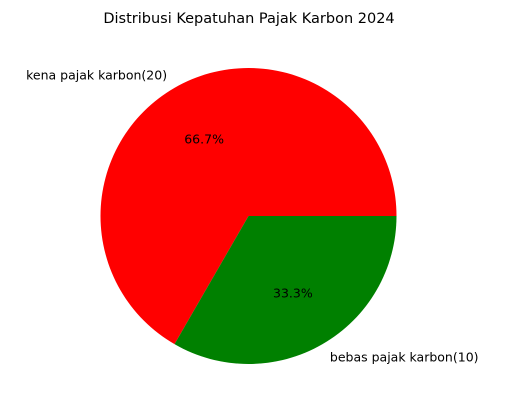  What do you see at coordinates (96, 75) in the screenshot?
I see `pie-slice-1-label: kena pajak karbon(20)` at bounding box center [96, 75].